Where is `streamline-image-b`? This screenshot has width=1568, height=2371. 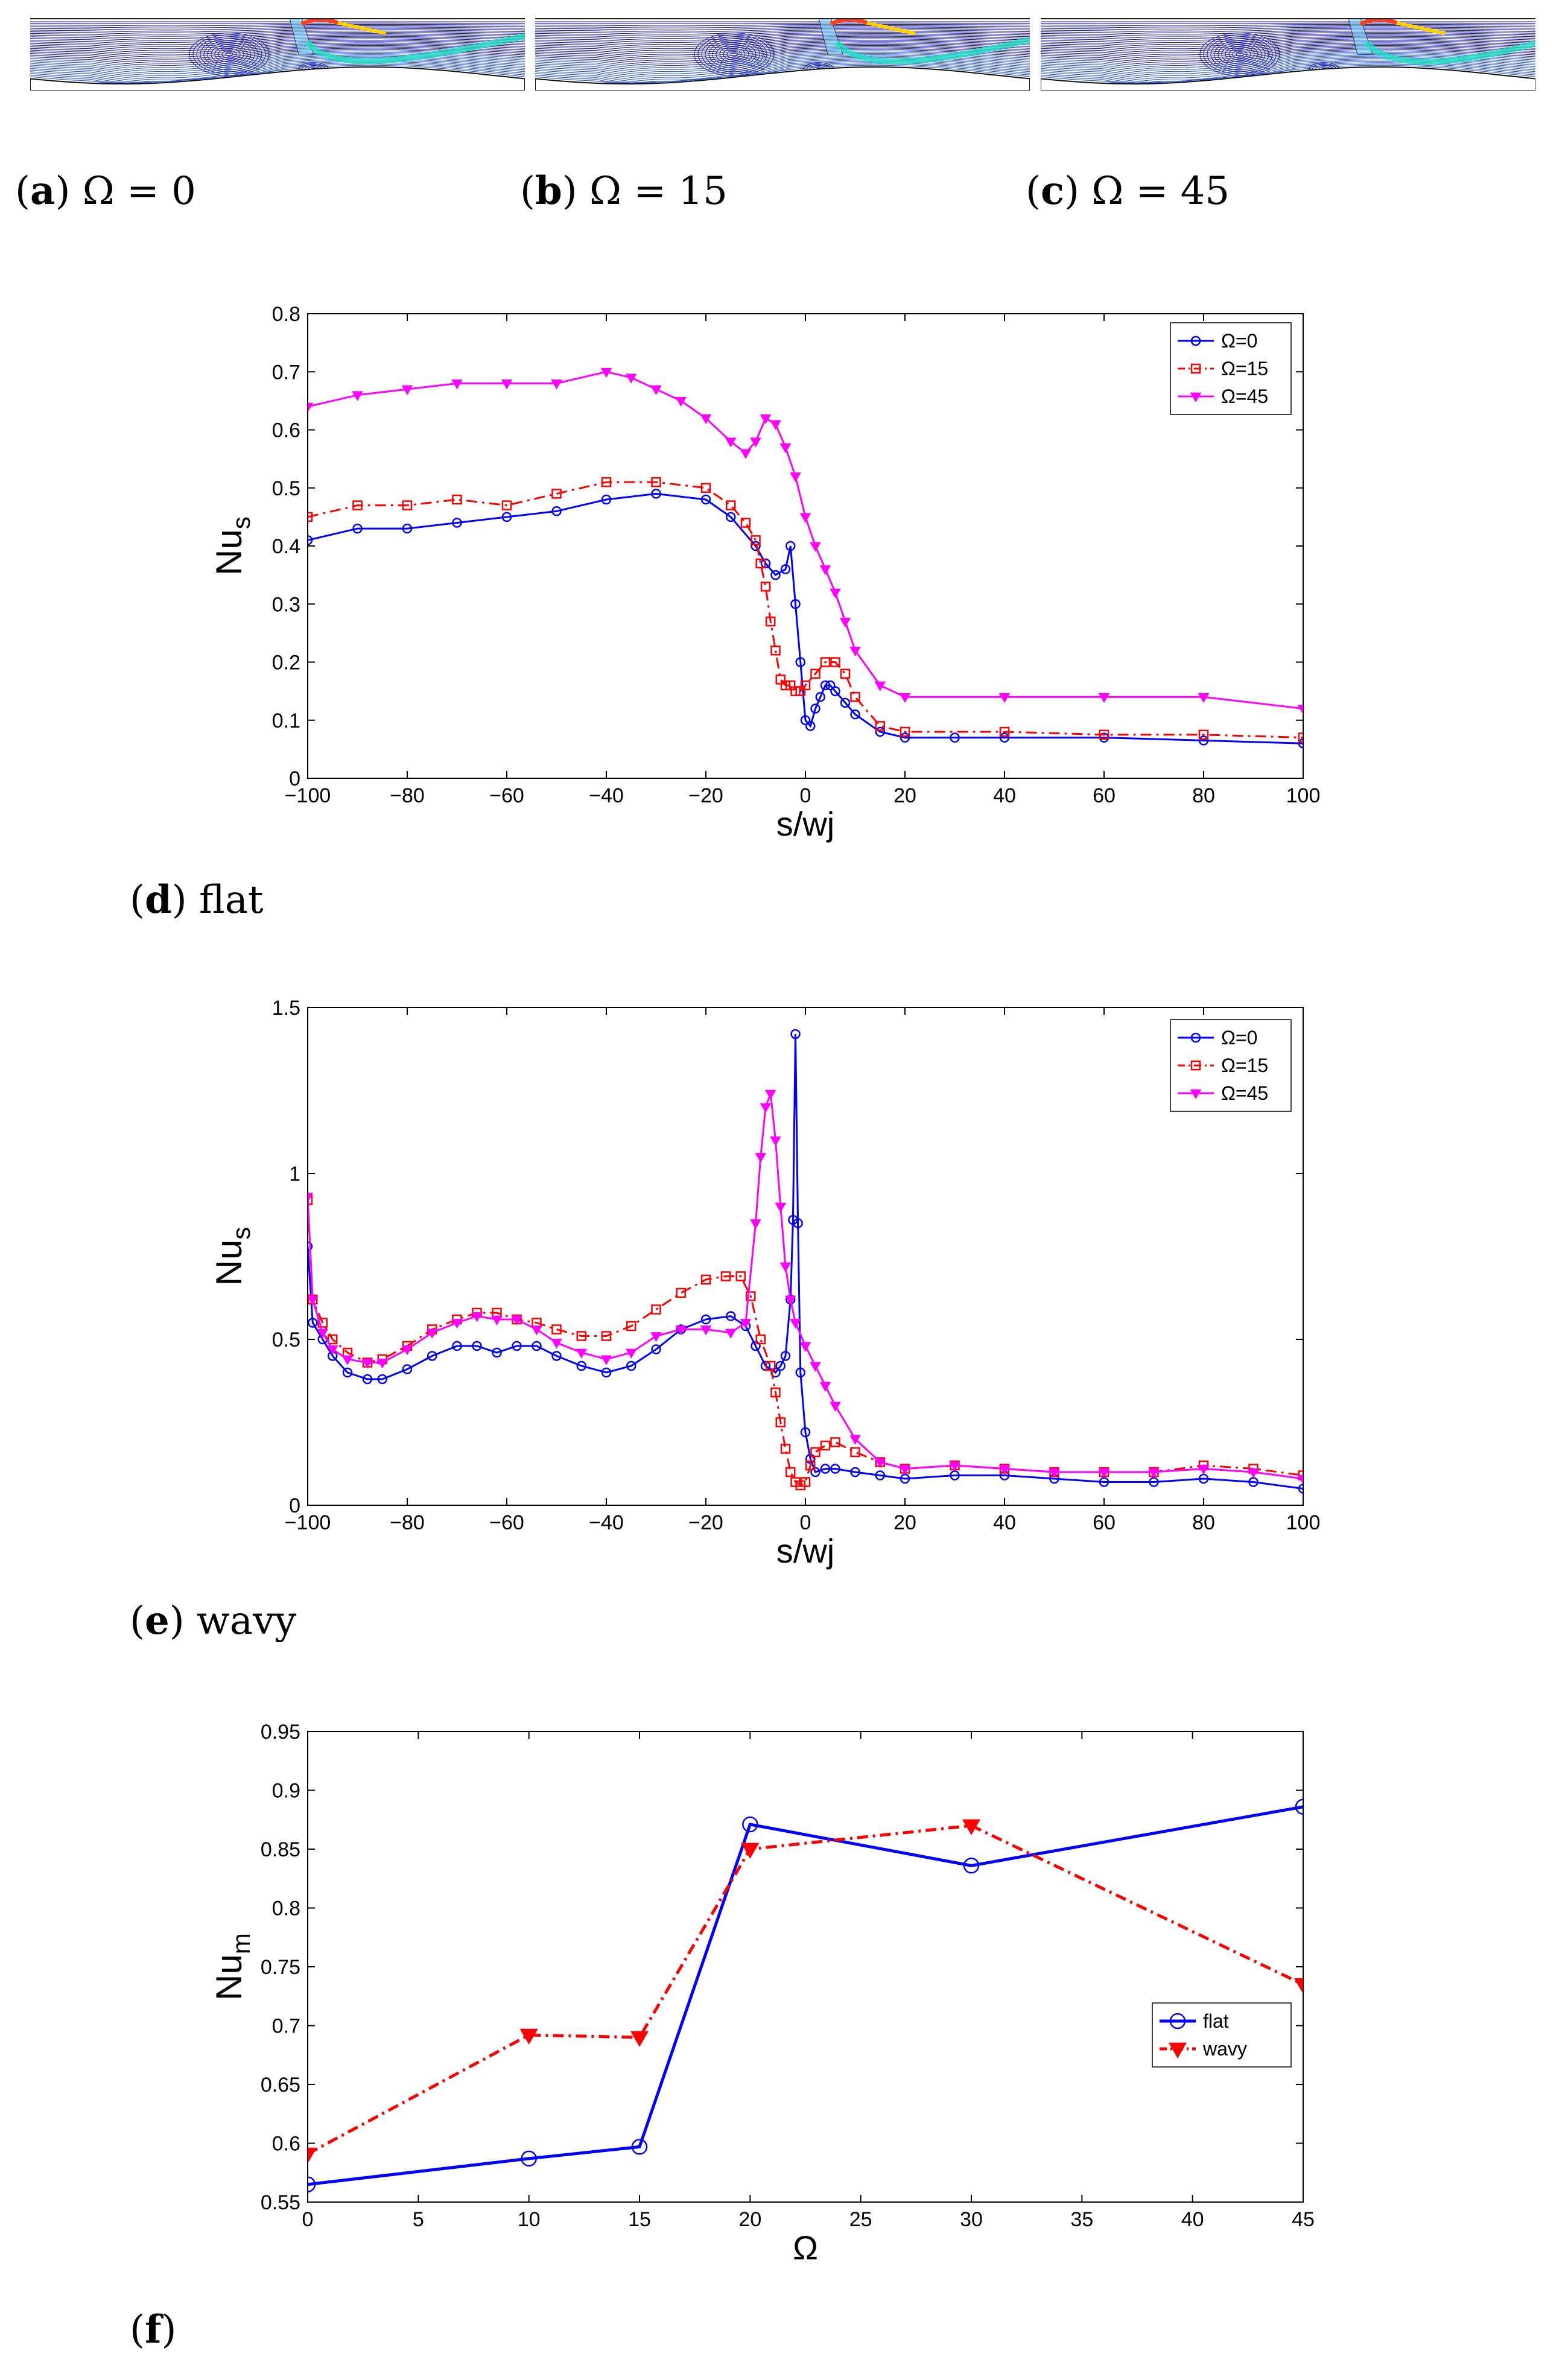
streamline-image-b is located at coordinates (782, 54).